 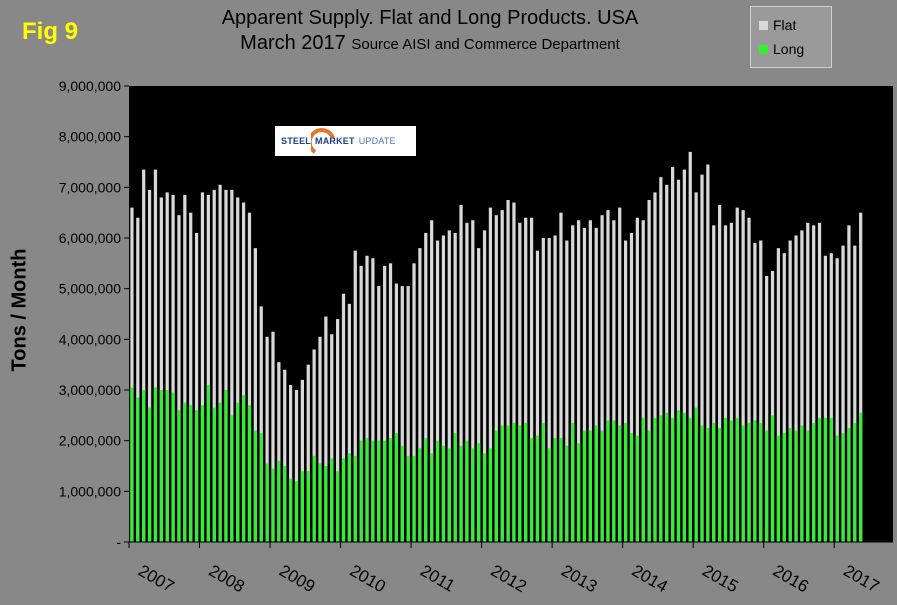 What do you see at coordinates (293, 43) in the screenshot?
I see `title-date: March 2017` at bounding box center [293, 43].